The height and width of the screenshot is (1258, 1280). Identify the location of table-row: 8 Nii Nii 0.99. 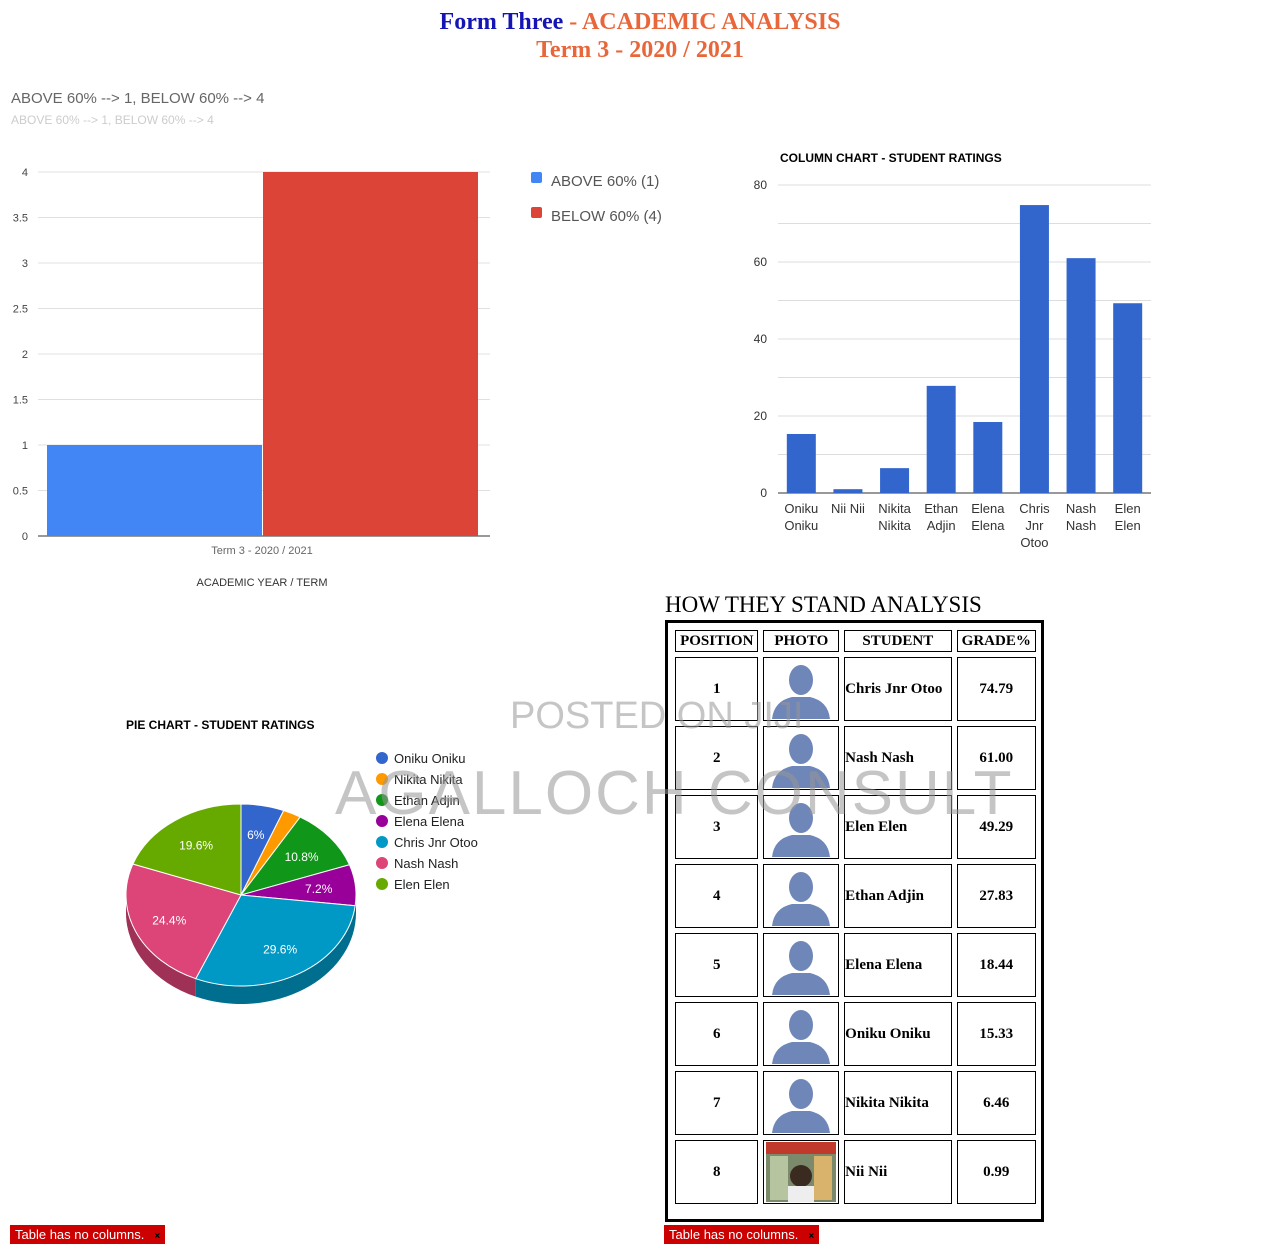
(855, 1172).